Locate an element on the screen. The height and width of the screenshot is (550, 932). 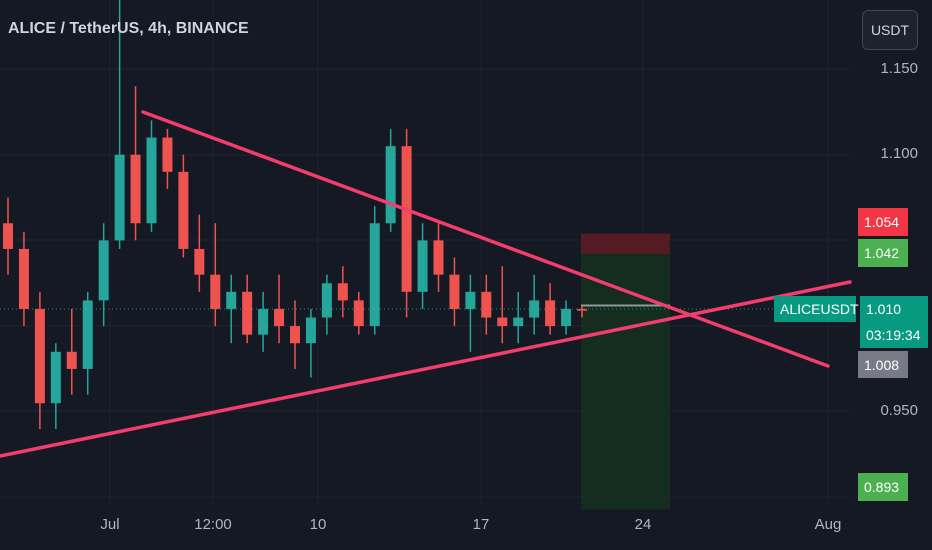
symbol-title: ALICE / TetherUS, 4h, BINANCE is located at coordinates (128, 28).